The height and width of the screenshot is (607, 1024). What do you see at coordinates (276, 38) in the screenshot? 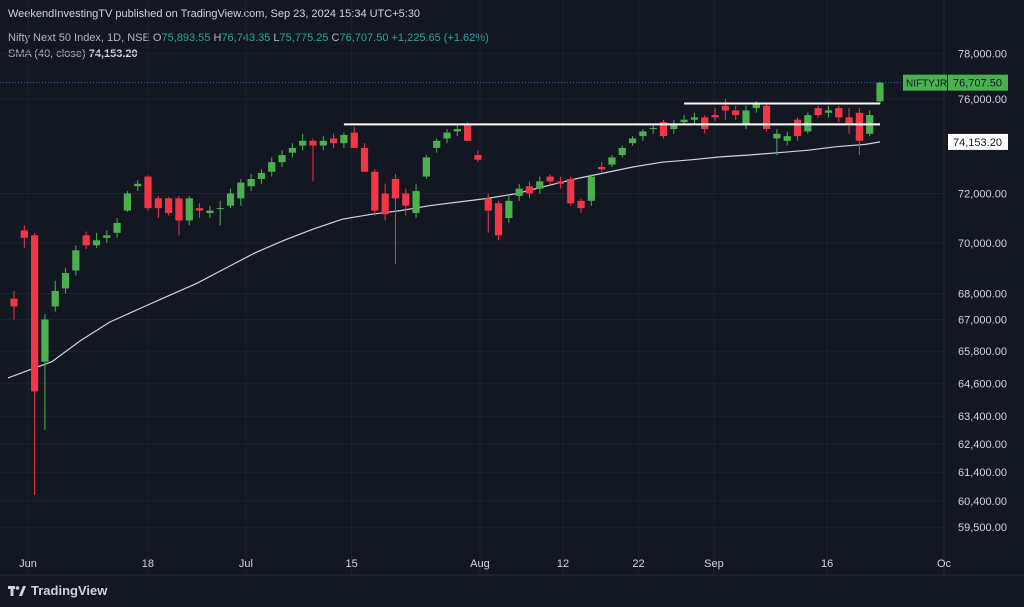
I see `low-label: L` at bounding box center [276, 38].